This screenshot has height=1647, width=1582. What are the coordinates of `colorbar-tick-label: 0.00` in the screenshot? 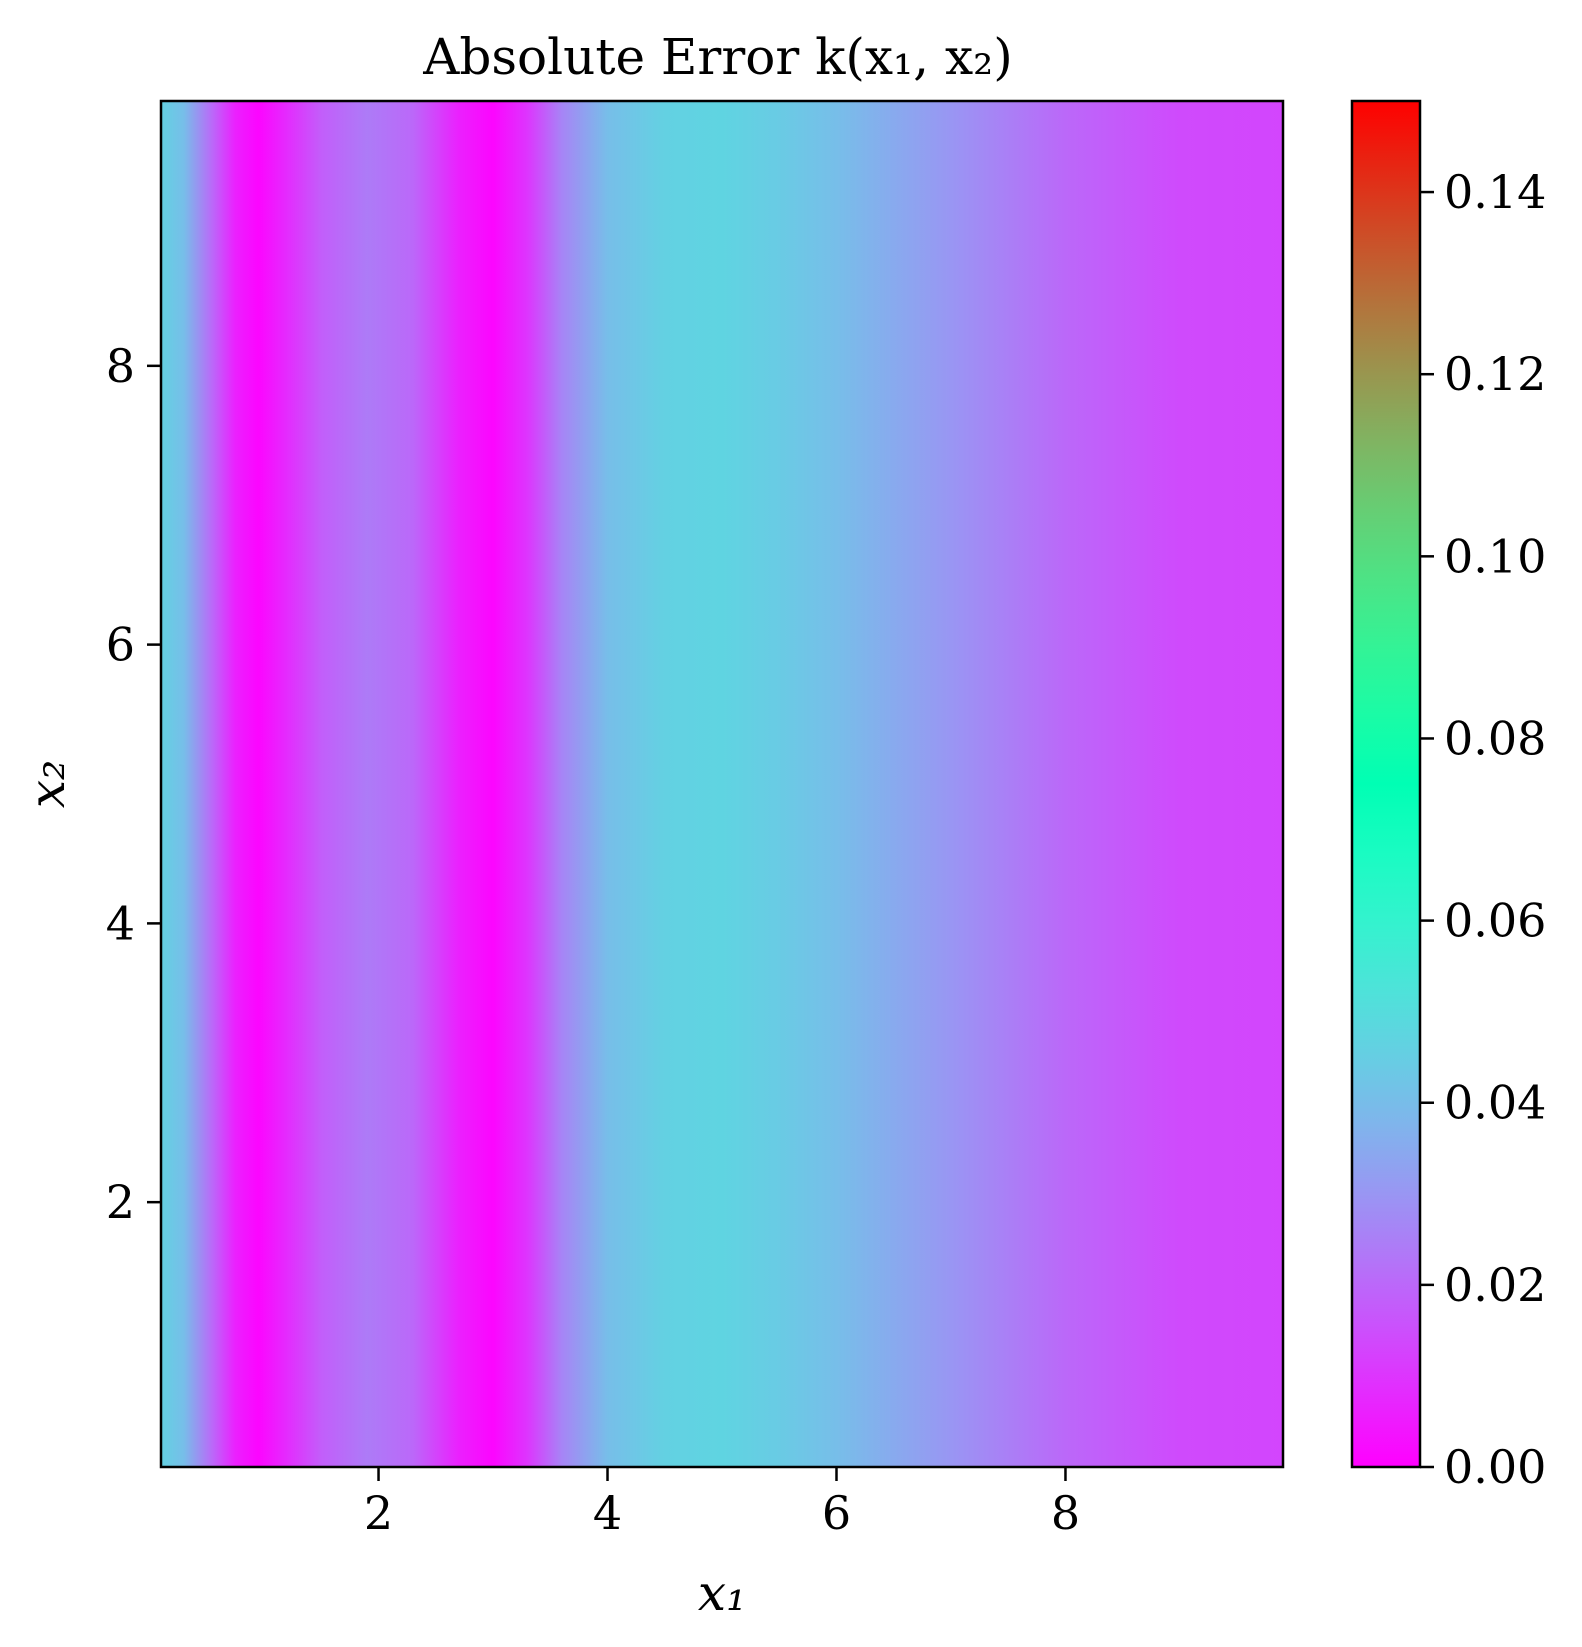 It's located at (1495, 1467).